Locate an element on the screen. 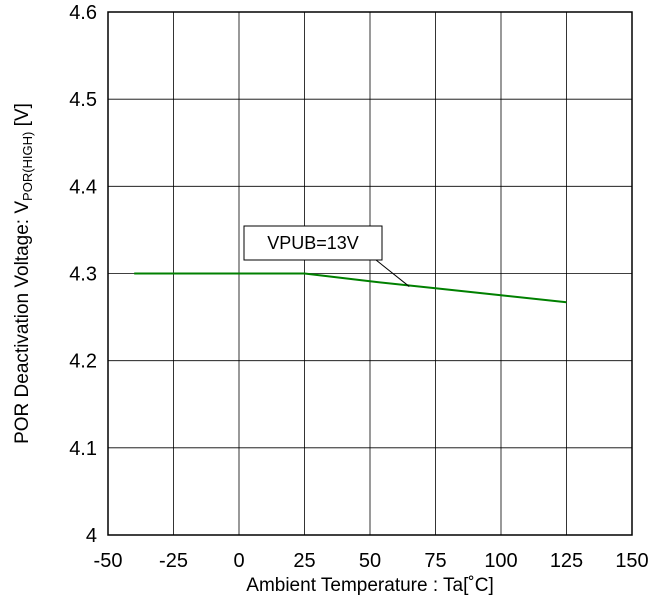 The image size is (671, 611). y-tick-label: 4.5 is located at coordinates (83, 100).